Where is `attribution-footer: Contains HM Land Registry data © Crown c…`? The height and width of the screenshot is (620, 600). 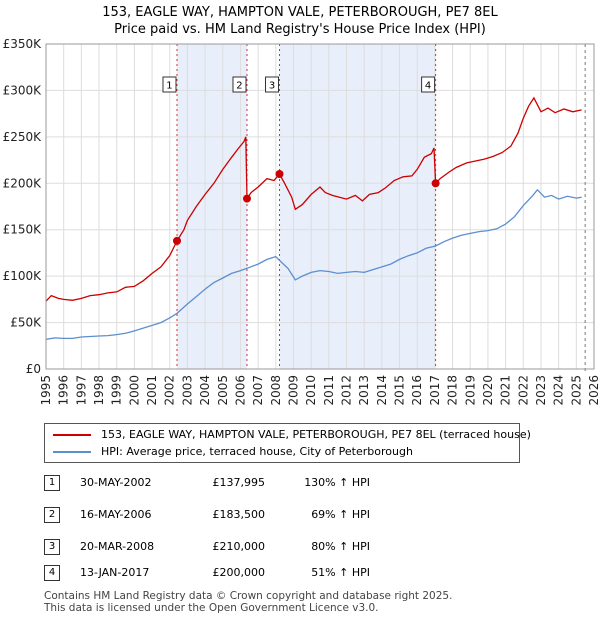
attribution-footer: Contains HM Land Registry data © Crown c… is located at coordinates (248, 602).